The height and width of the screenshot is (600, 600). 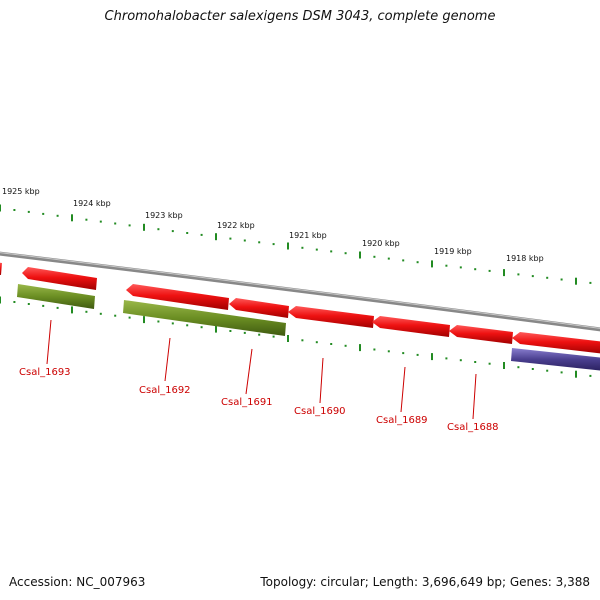 I want to click on scale-label-1918: 1918 kbp, so click(x=525, y=258).